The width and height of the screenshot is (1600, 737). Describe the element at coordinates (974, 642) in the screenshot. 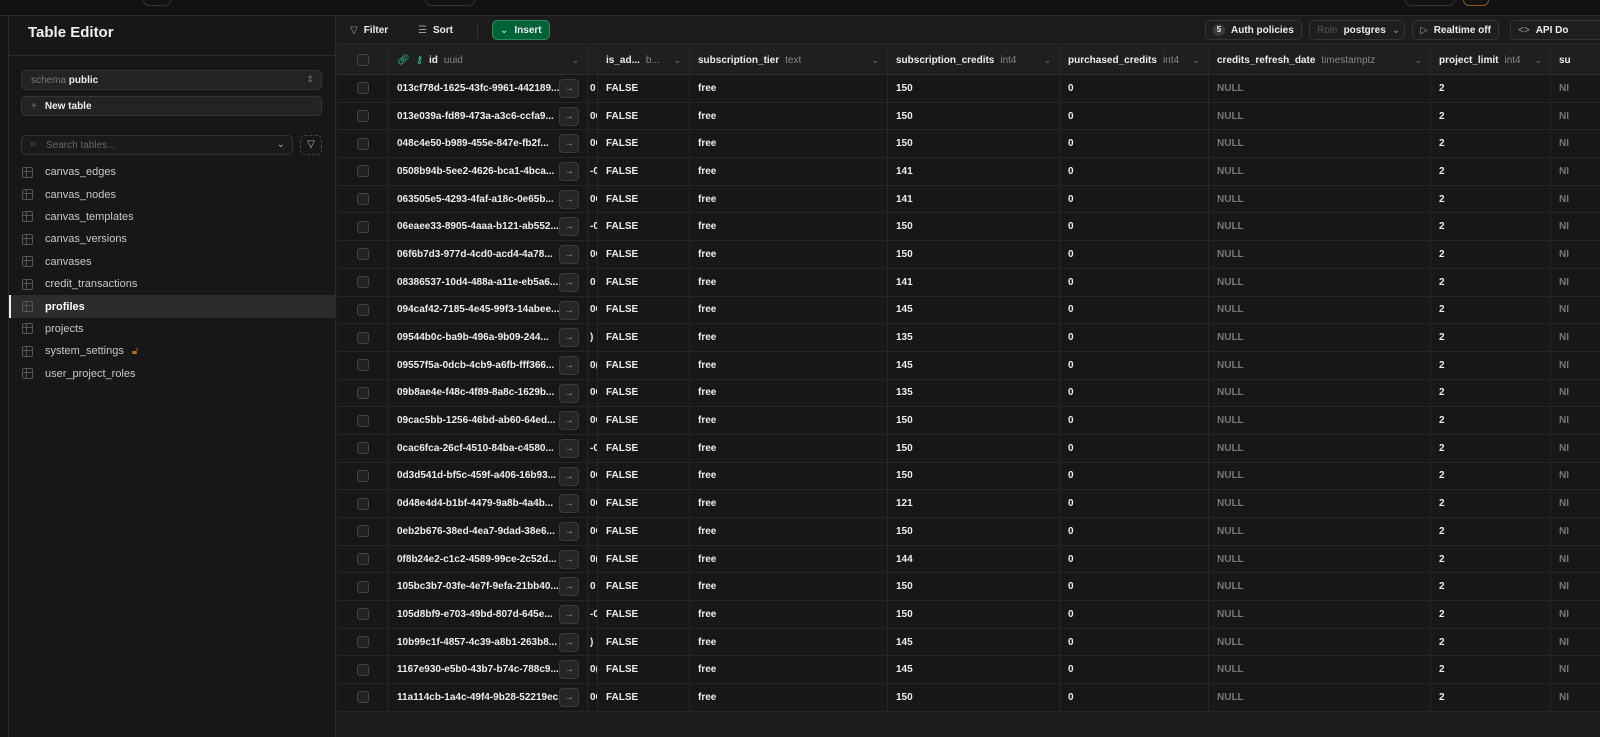

I see `subscription-credits-cell: 145` at that location.